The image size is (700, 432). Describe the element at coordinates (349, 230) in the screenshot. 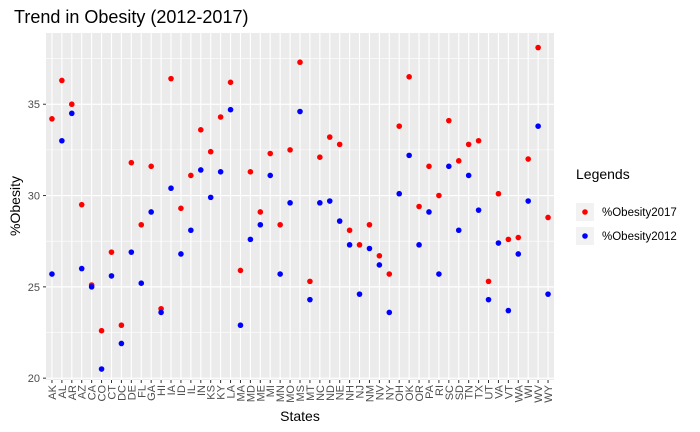

I see `point-pct-Obesity2017-NH` at that location.